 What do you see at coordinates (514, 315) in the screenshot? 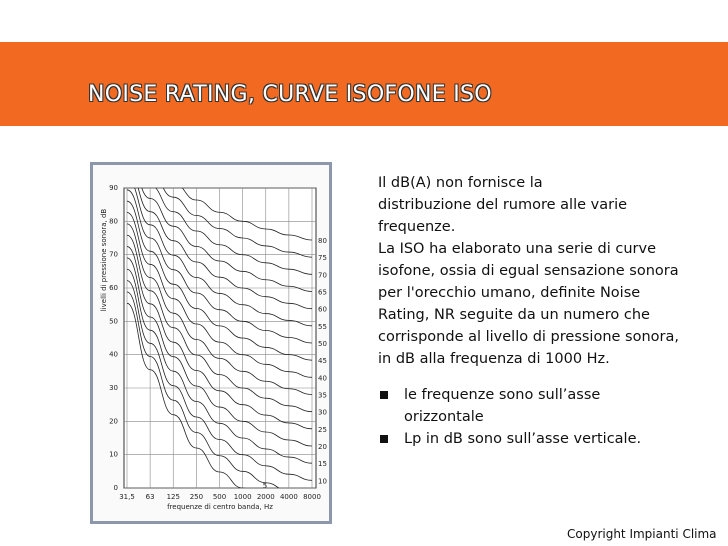
I see `text-line: Rating, NR seguite da un numero che` at bounding box center [514, 315].